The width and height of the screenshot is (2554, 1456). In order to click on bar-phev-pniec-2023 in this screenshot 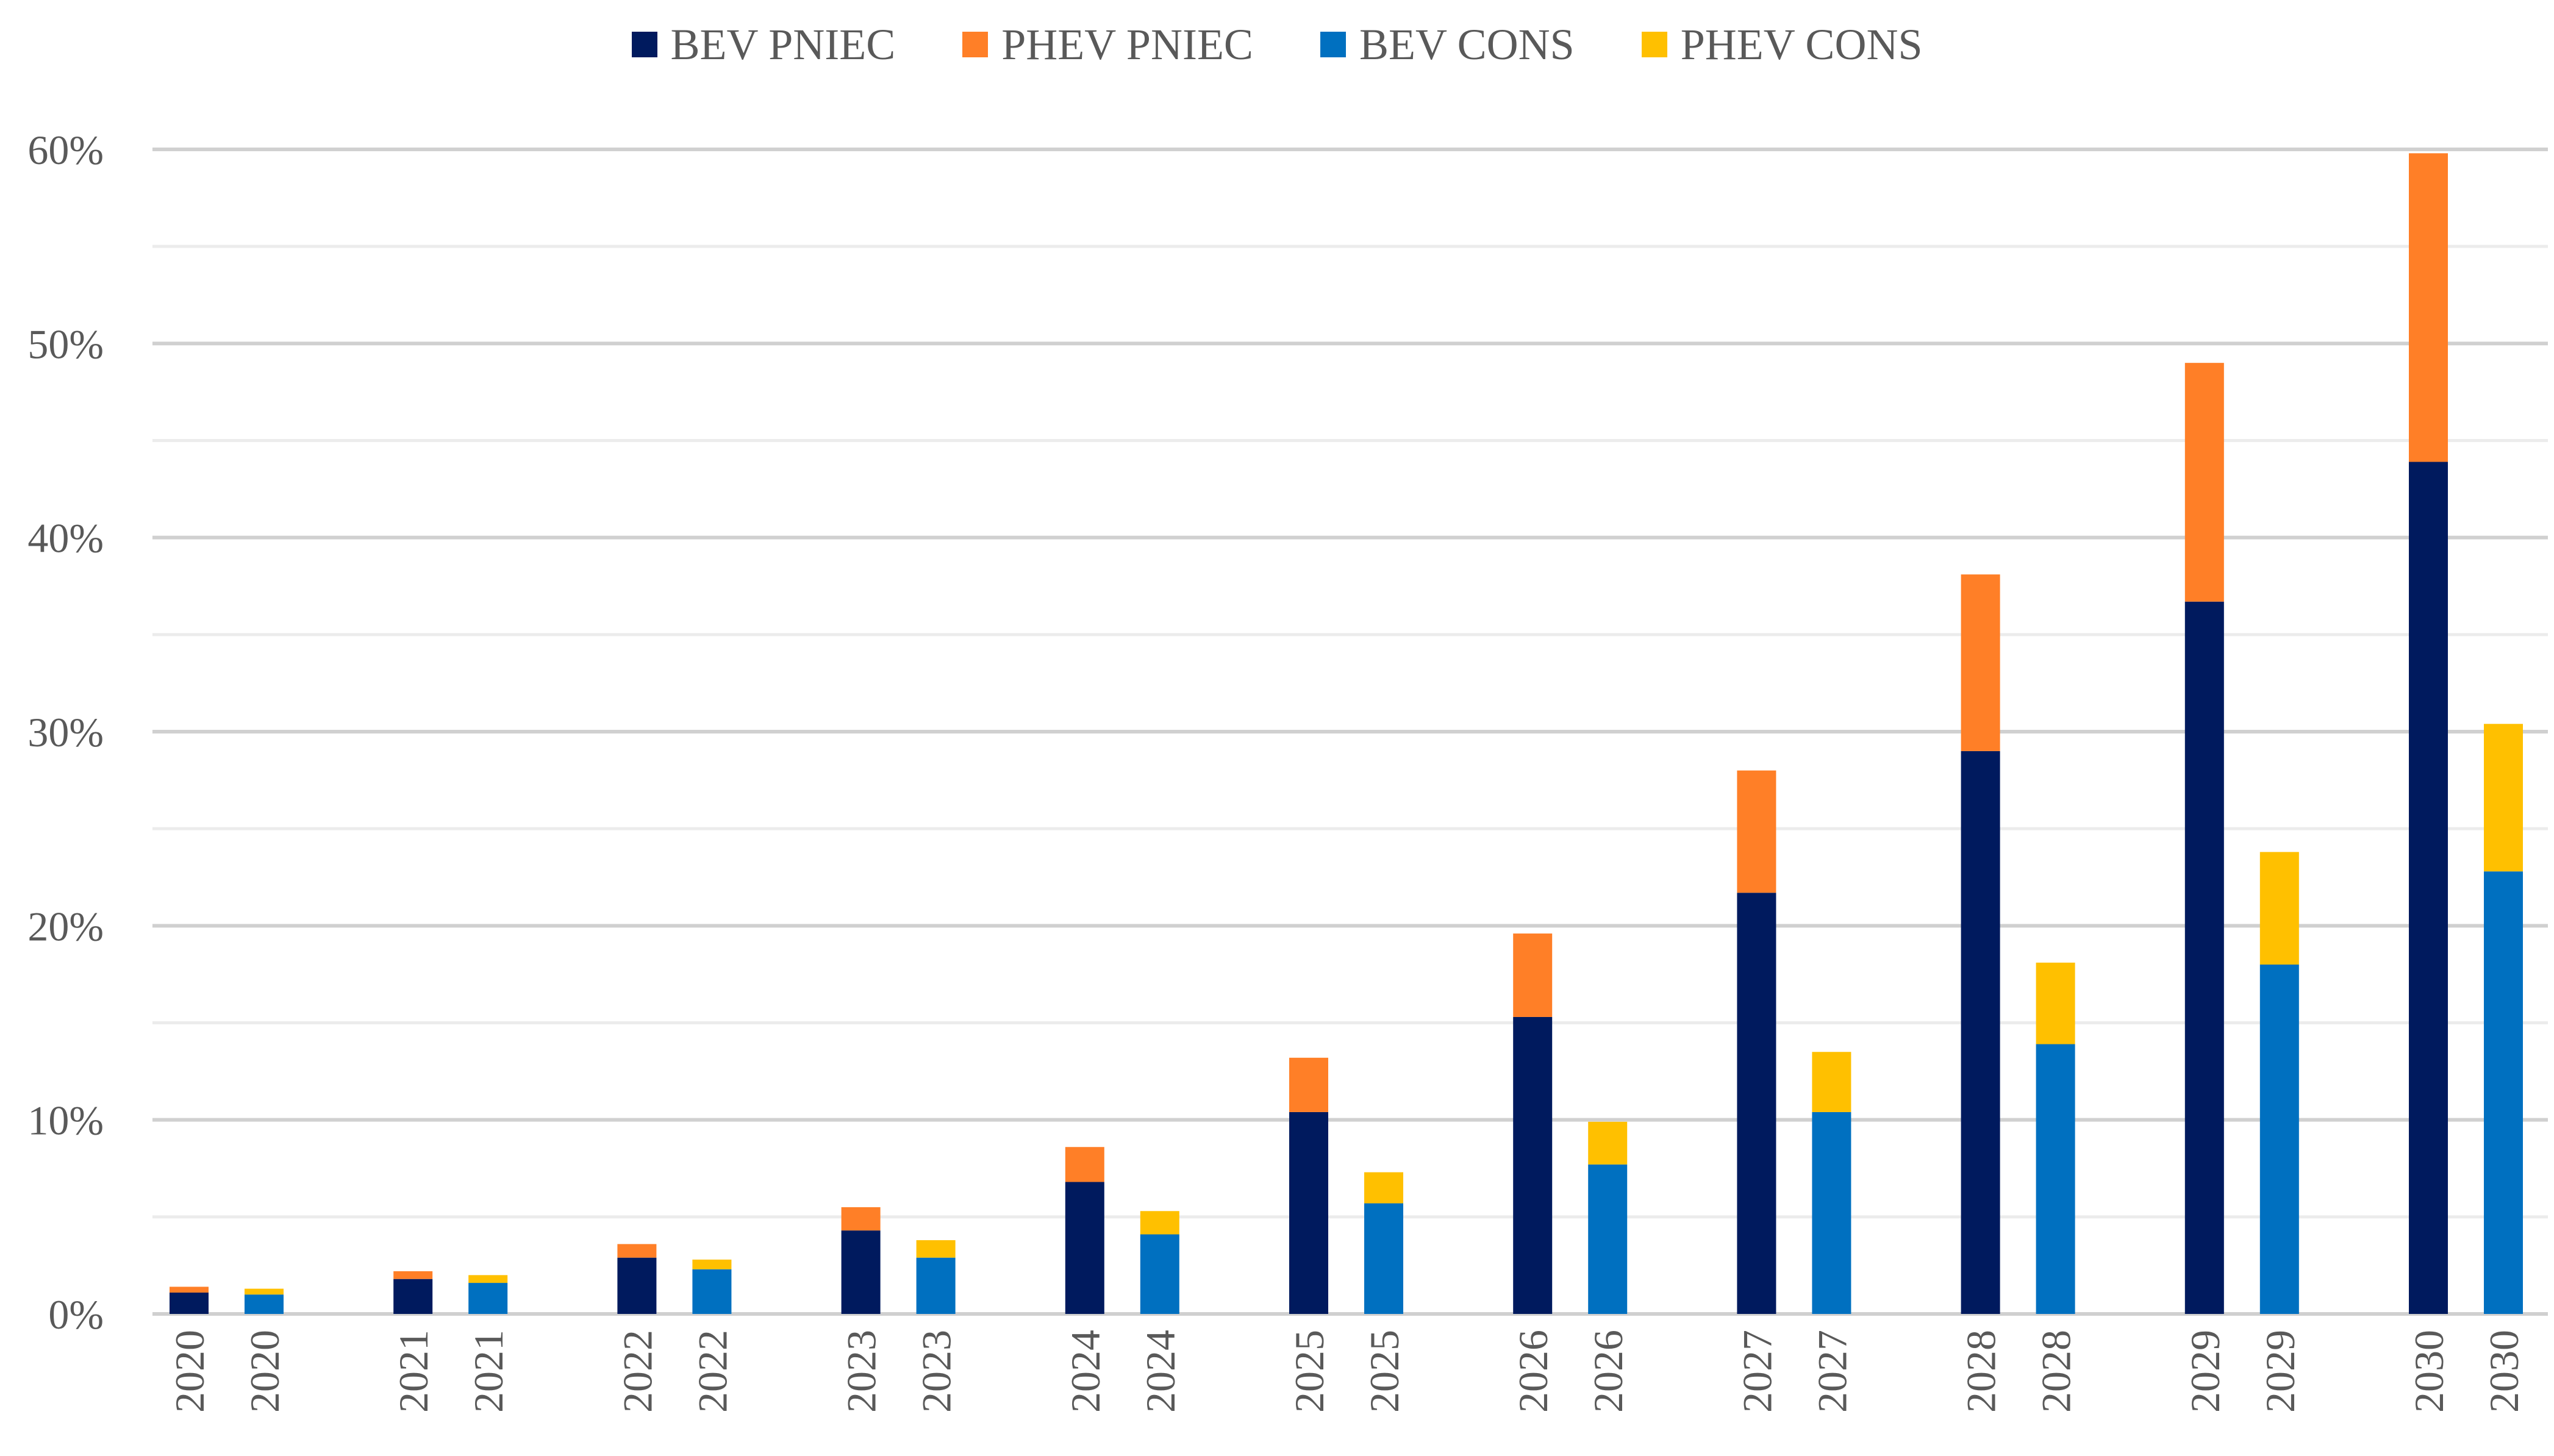, I will do `click(861, 1219)`.